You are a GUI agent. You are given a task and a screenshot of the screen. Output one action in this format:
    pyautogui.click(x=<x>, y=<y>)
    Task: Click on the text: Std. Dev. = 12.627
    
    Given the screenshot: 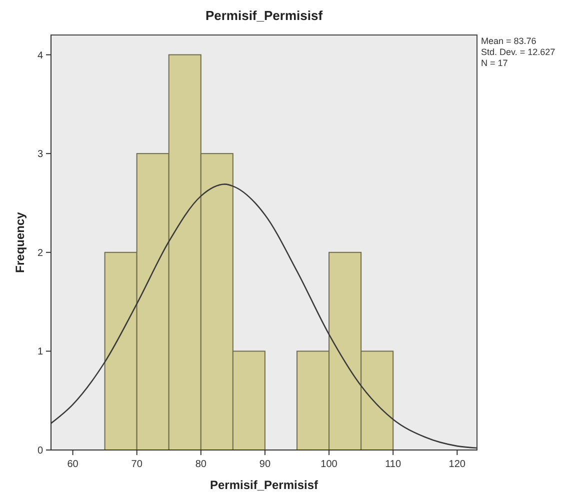 What is the action you would take?
    pyautogui.click(x=518, y=52)
    